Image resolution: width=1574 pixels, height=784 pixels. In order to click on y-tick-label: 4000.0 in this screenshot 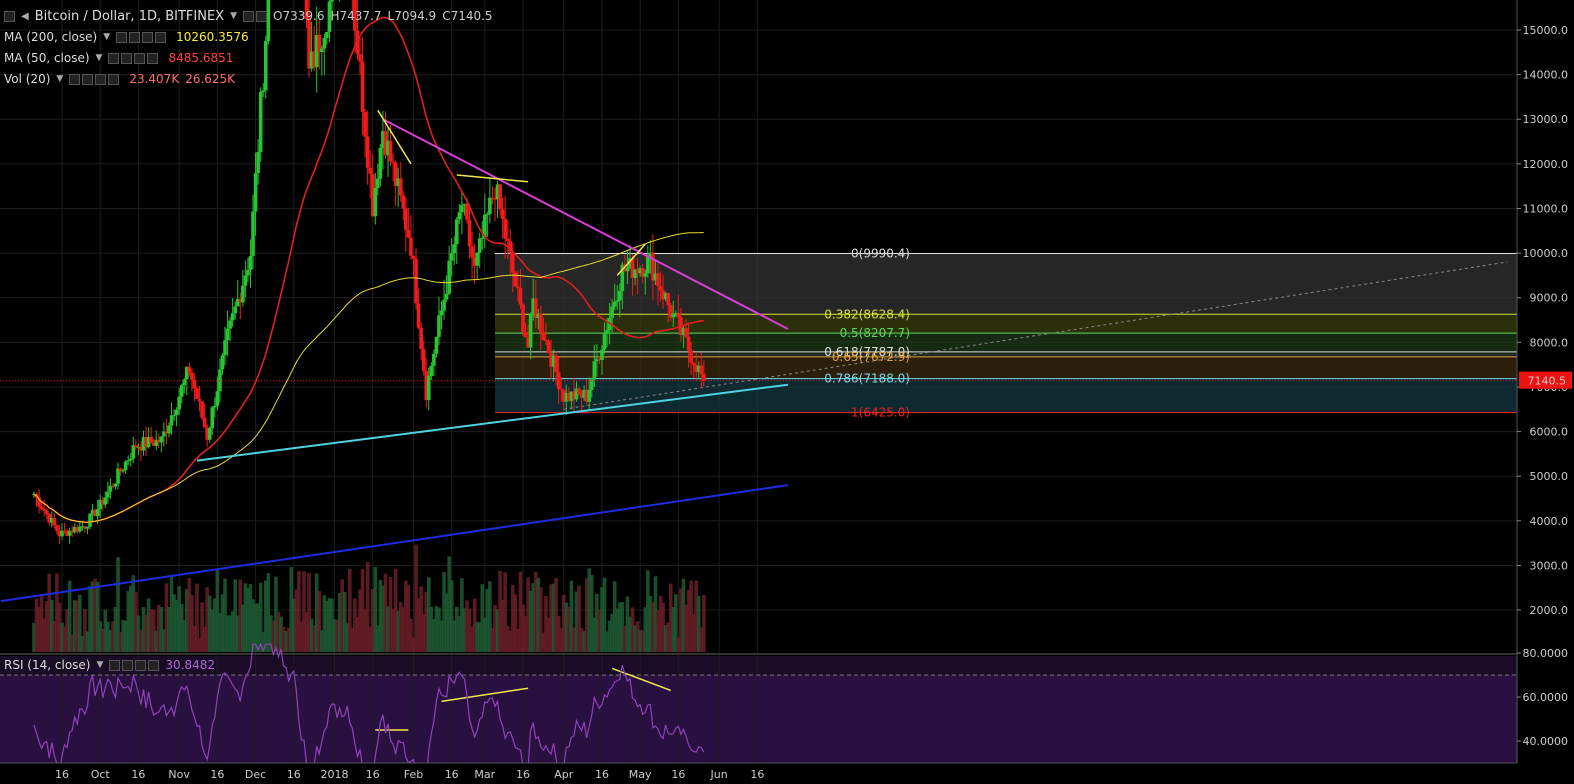, I will do `click(1549, 521)`.